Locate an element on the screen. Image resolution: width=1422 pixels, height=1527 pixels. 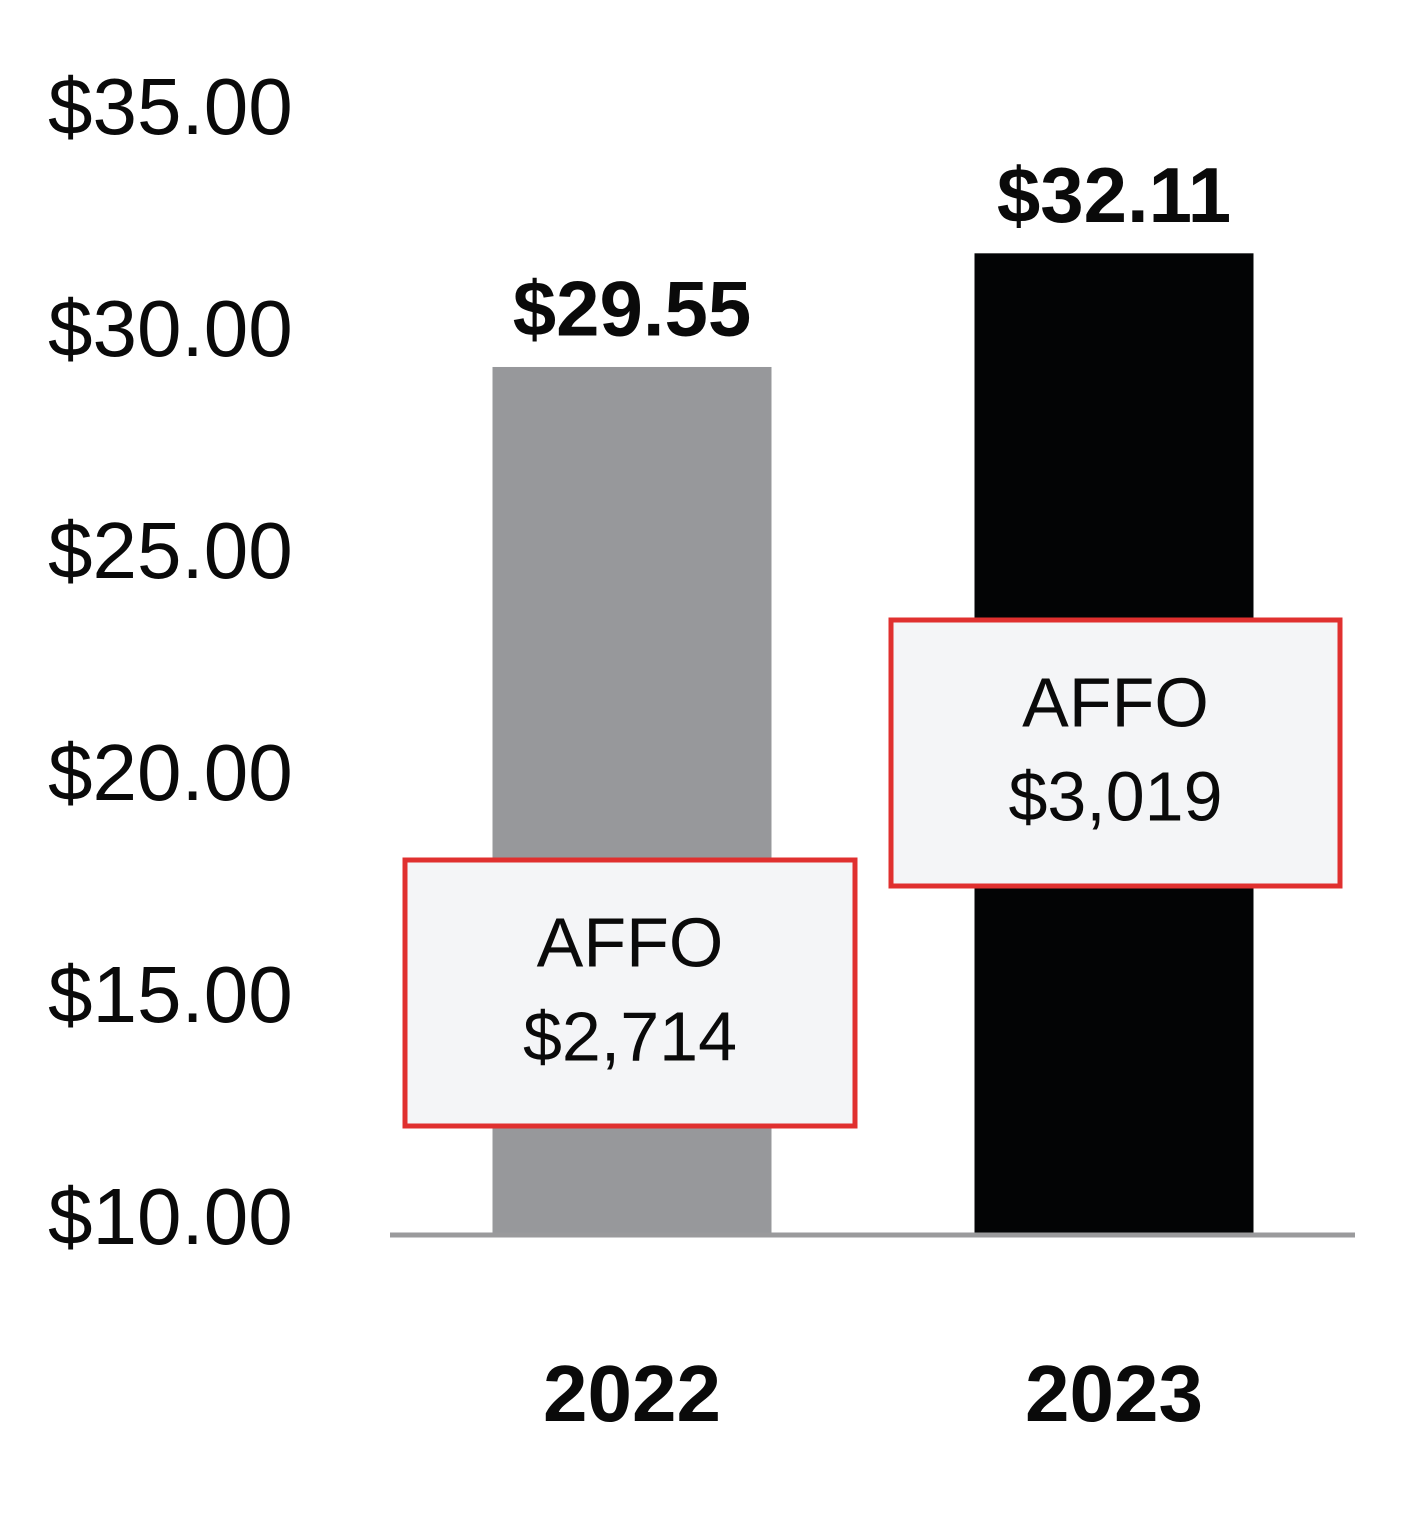
x-tick-label: 2022 is located at coordinates (632, 1393).